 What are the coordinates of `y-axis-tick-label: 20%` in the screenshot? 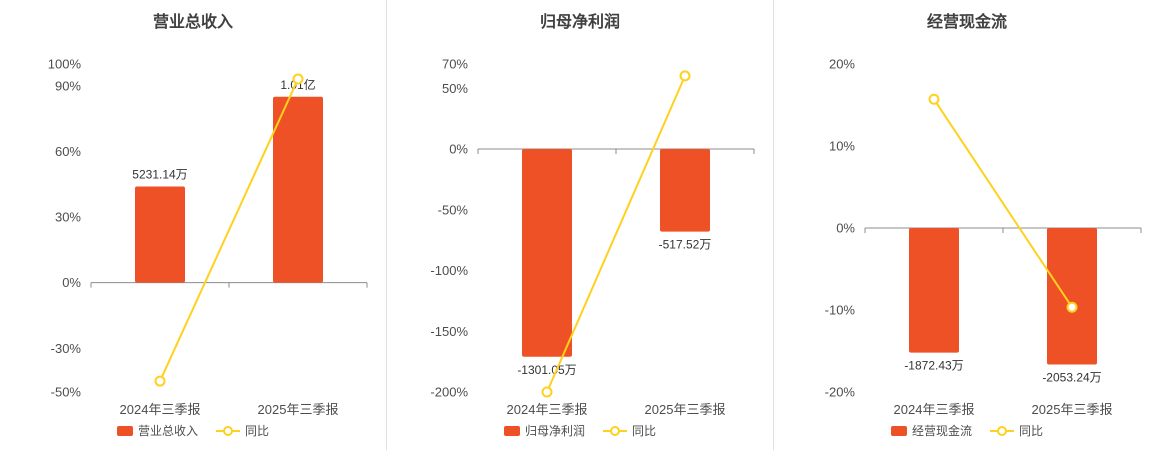 It's located at (842, 64).